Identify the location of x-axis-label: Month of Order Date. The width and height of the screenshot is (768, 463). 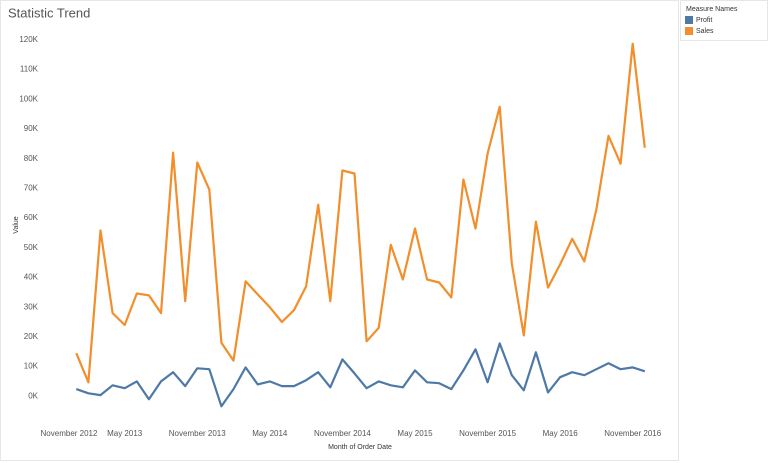
(360, 447).